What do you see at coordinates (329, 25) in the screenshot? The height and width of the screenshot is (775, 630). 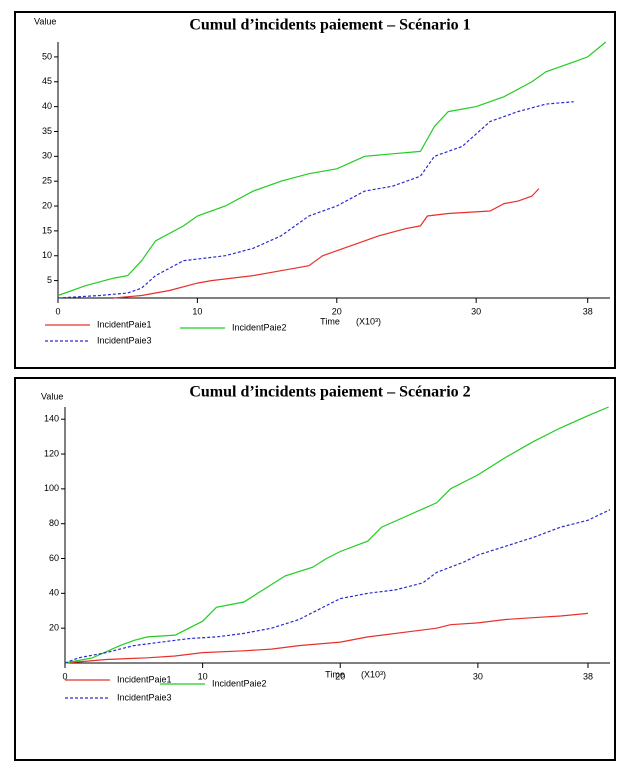 I see `chart-title: Cumul d’incidents paiement – Scénario 1` at bounding box center [329, 25].